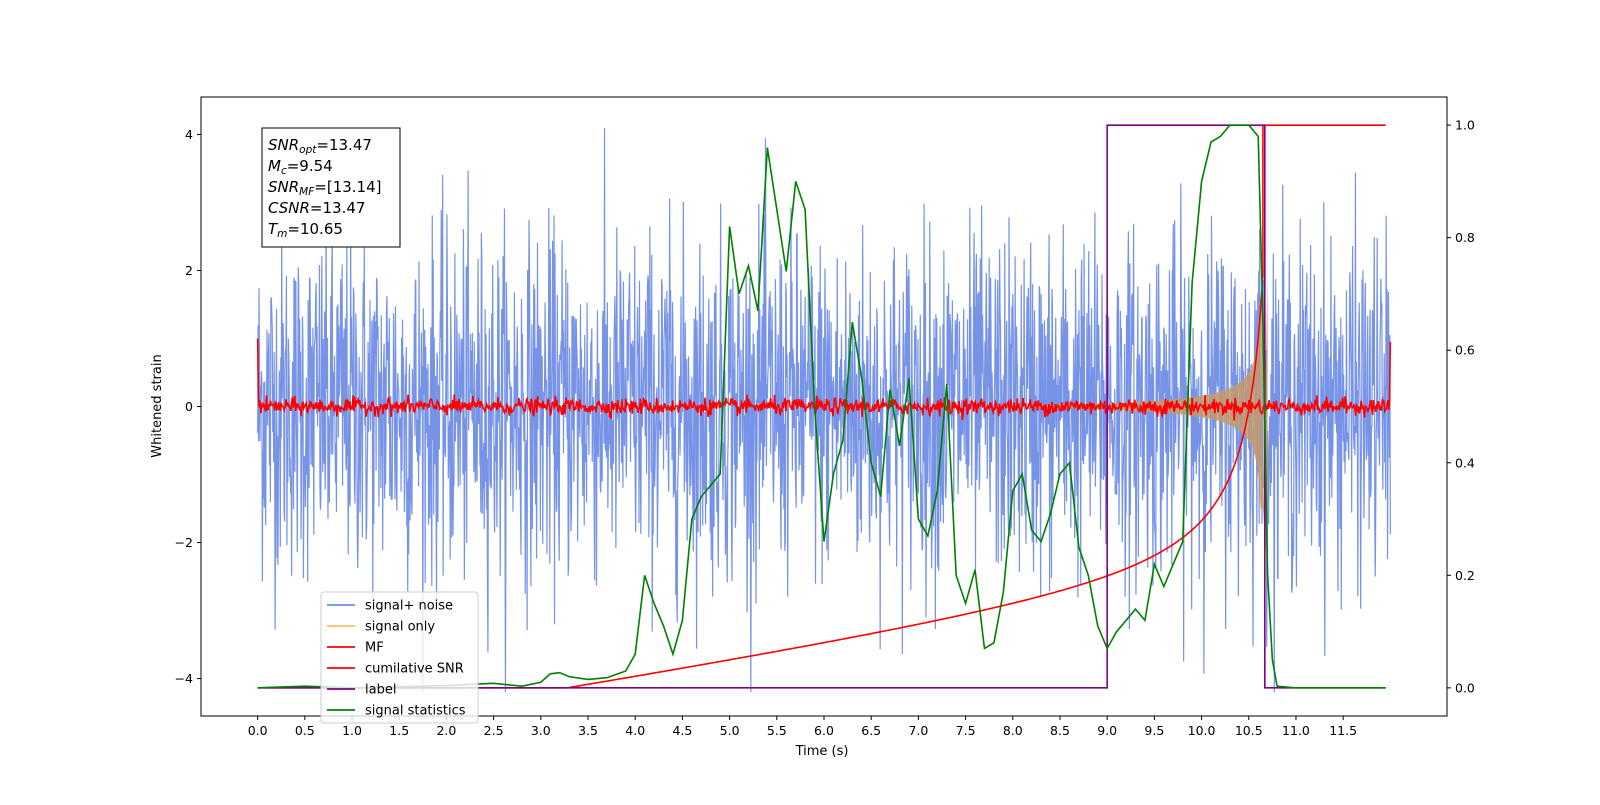 The image size is (1600, 805). I want to click on mf-line, so click(824, 379).